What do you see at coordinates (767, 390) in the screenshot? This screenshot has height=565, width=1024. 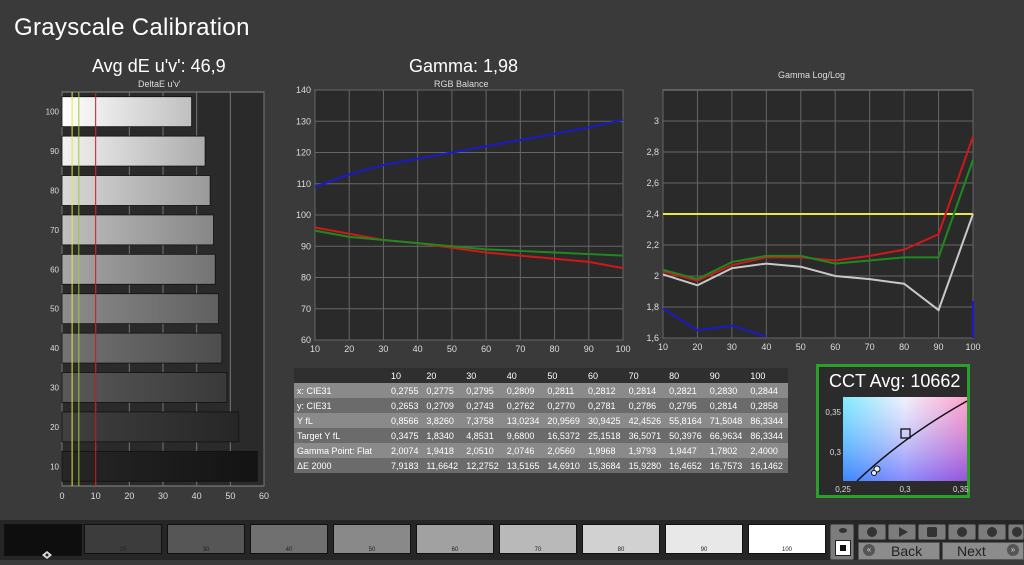 I see `table-cell: 0,2844` at bounding box center [767, 390].